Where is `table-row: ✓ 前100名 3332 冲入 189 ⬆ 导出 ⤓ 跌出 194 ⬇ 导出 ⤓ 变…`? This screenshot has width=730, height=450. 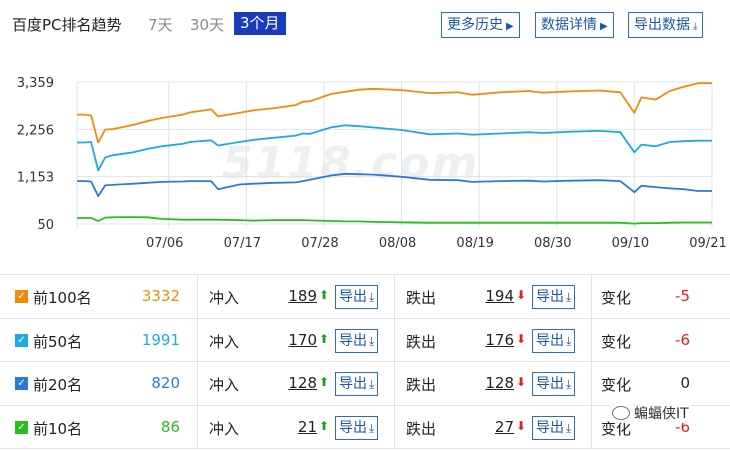
table-row: ✓ 前100名 3332 冲入 189 ⬆ 导出 ⤓ 跌出 194 ⬇ 导出 ⤓ 变… is located at coordinates (365, 297).